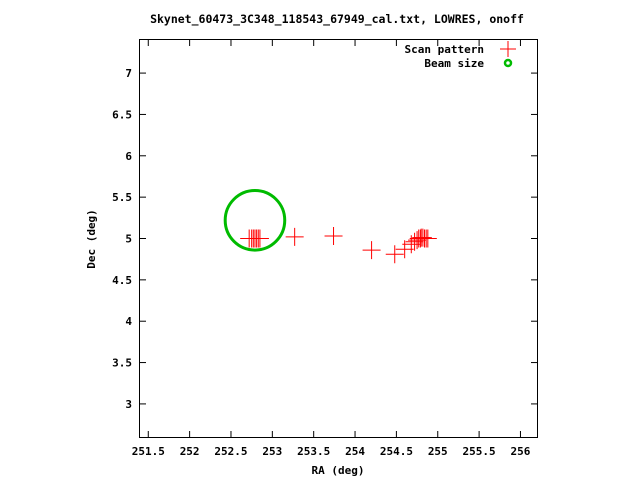 The image size is (640, 480). I want to click on legend-marker-beam, so click(508, 63).